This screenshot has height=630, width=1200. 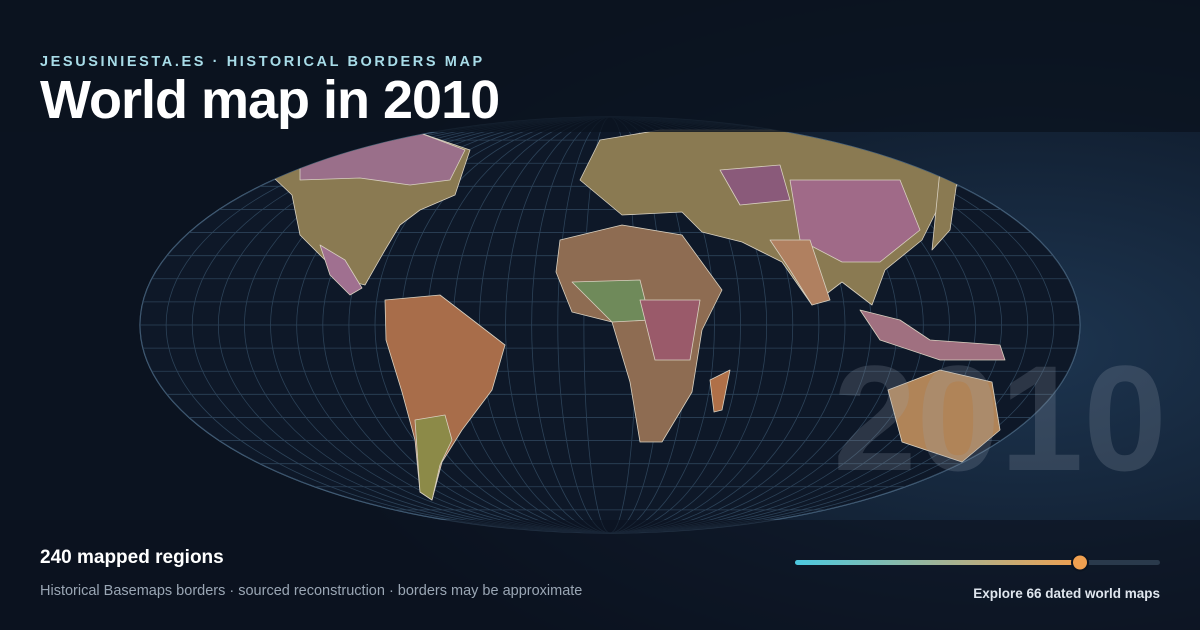 What do you see at coordinates (132, 557) in the screenshot?
I see `regions-count: 240 mapped regions` at bounding box center [132, 557].